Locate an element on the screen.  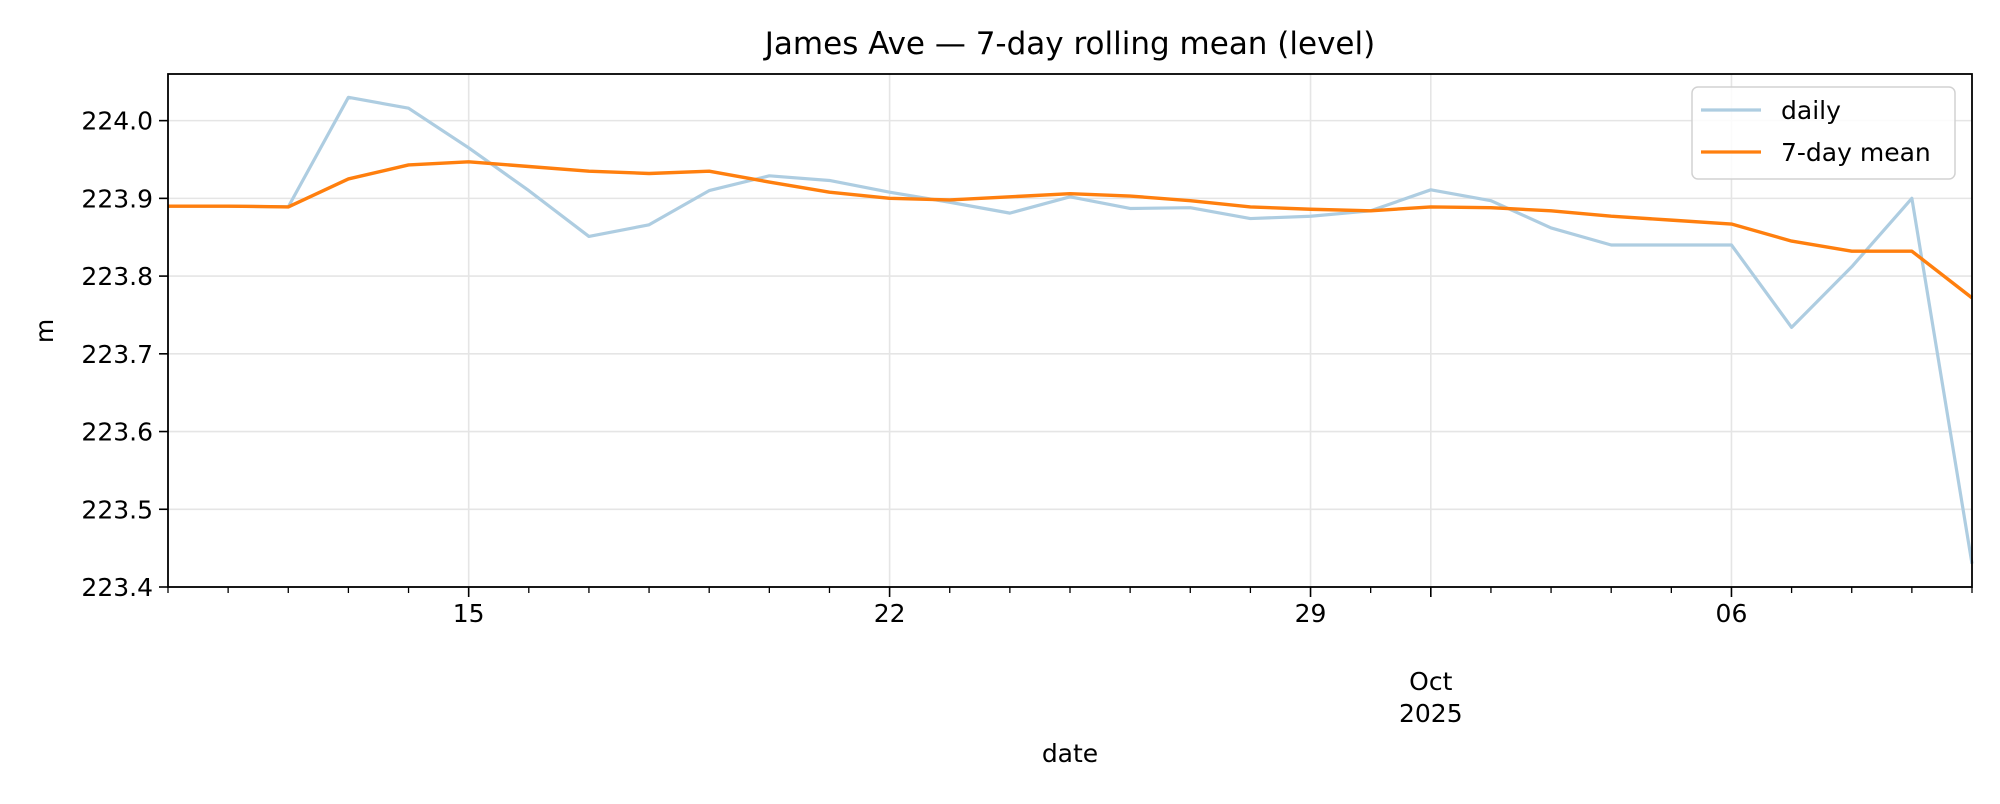
x-tick-label: 22 is located at coordinates (890, 613).